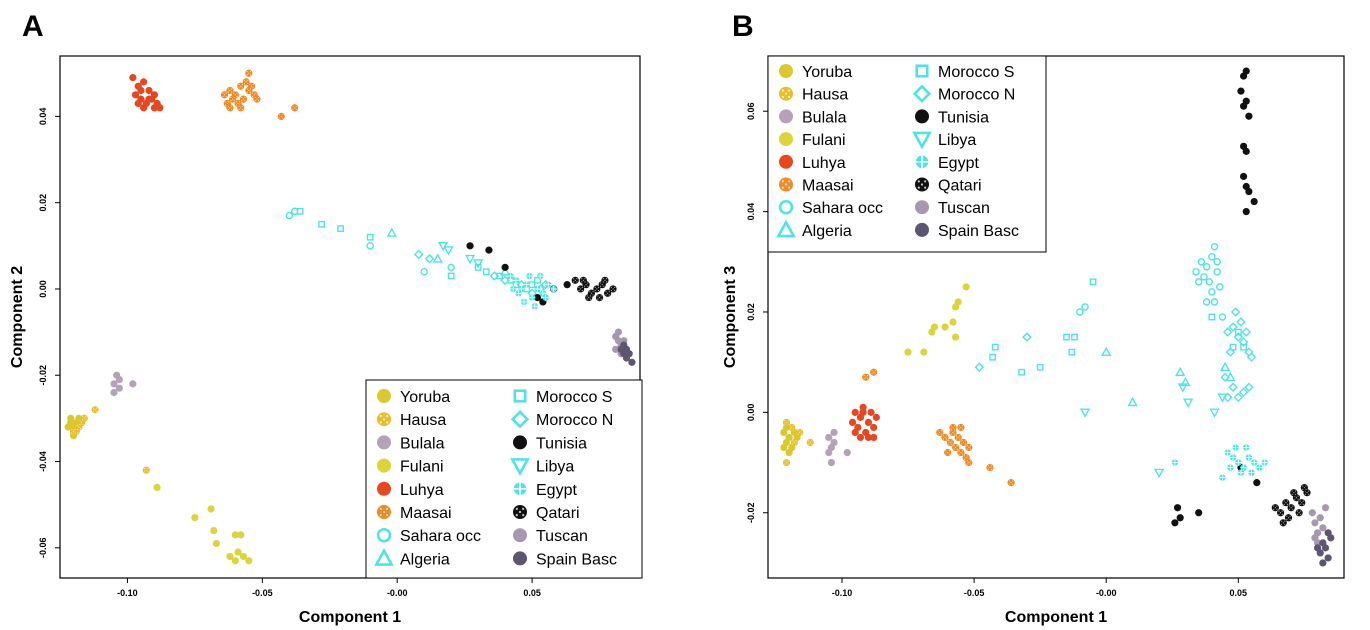 This screenshot has height=630, width=1370. I want to click on y-axis-title-a: Component 2, so click(17, 317).